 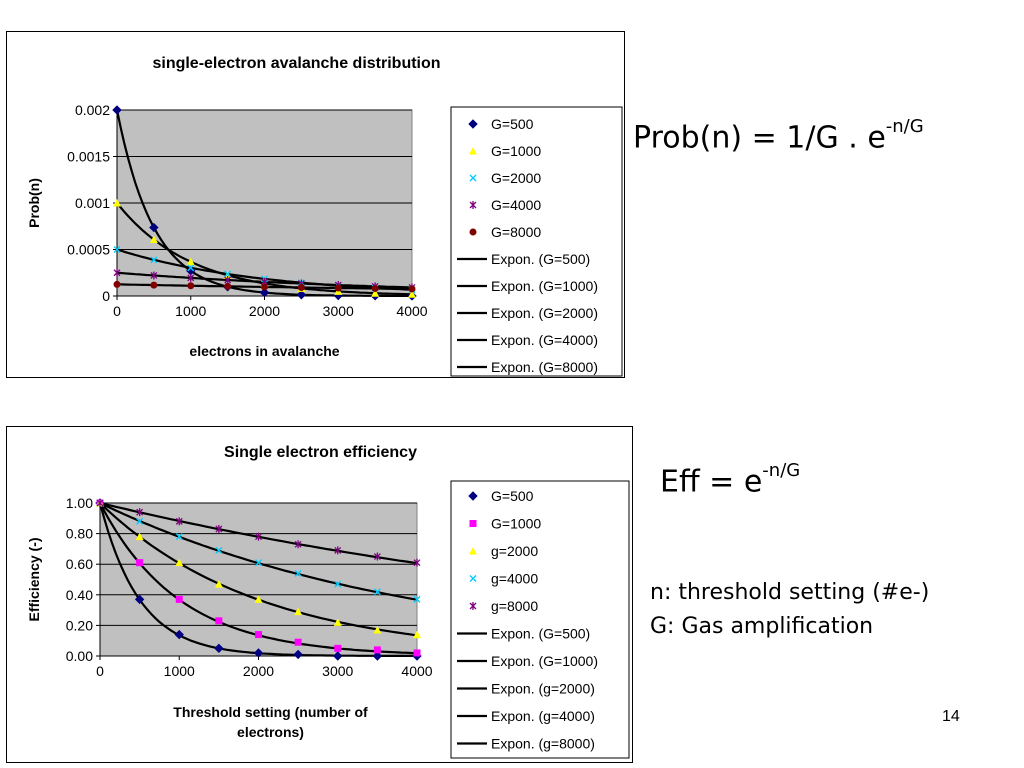 What do you see at coordinates (79, 656) in the screenshot?
I see `efficiency-y-tick-label: 0.00` at bounding box center [79, 656].